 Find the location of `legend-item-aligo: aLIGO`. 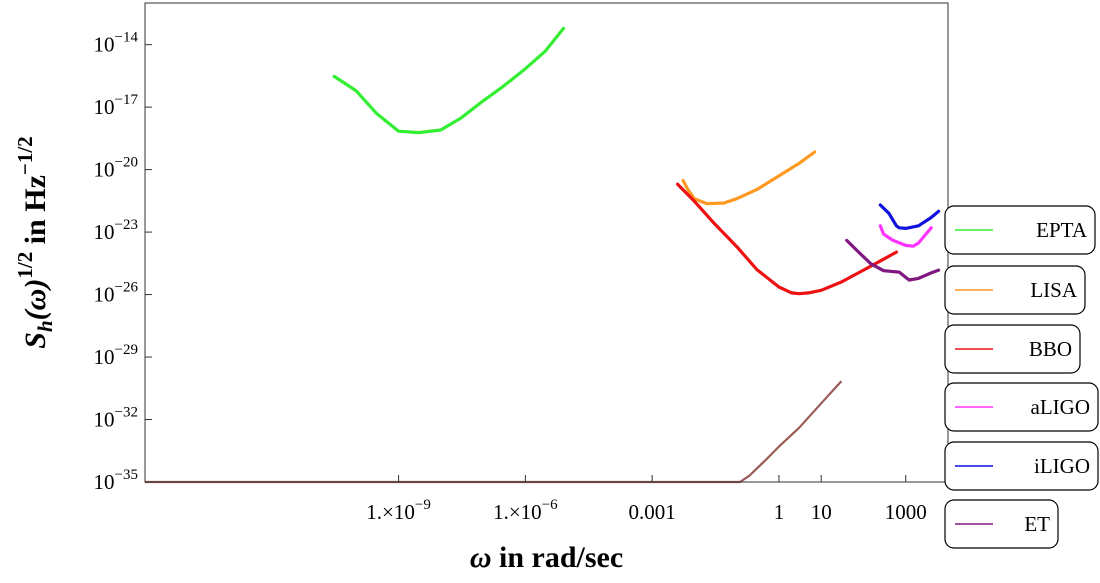

legend-item-aligo: aLIGO is located at coordinates (1021, 407).